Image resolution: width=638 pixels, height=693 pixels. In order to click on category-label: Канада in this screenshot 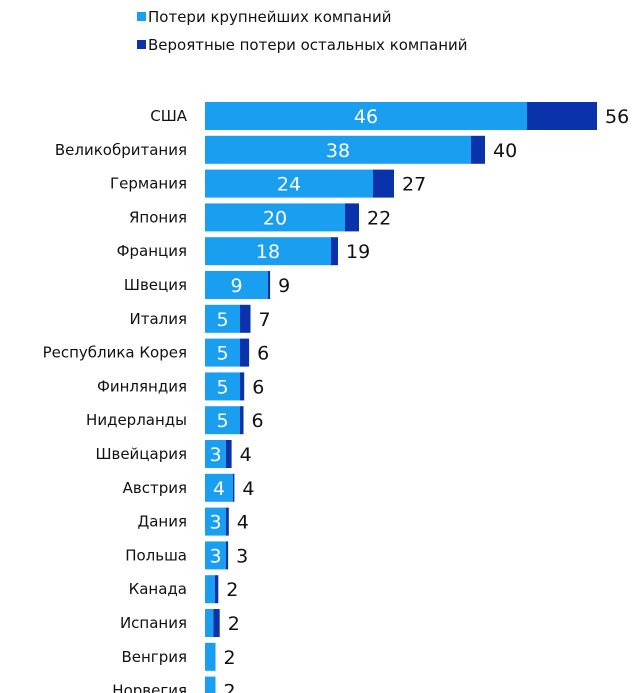, I will do `click(158, 589)`.